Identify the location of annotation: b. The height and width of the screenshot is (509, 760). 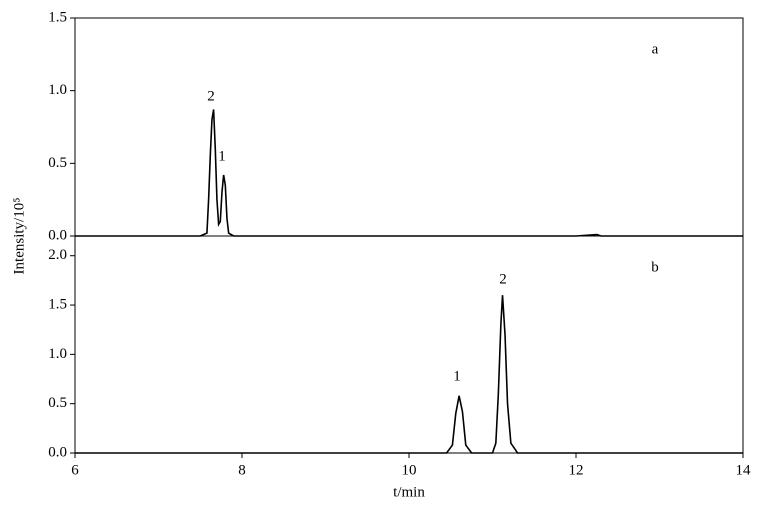
(655, 267).